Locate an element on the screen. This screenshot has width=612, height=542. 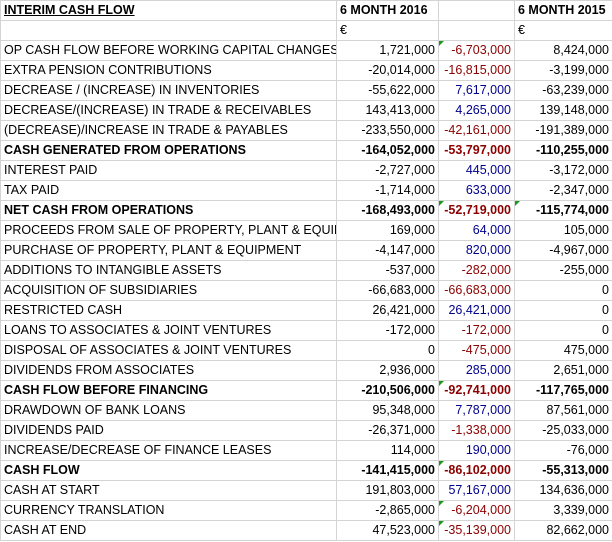
value-2016-cell: 2,936,000 is located at coordinates (387, 370).